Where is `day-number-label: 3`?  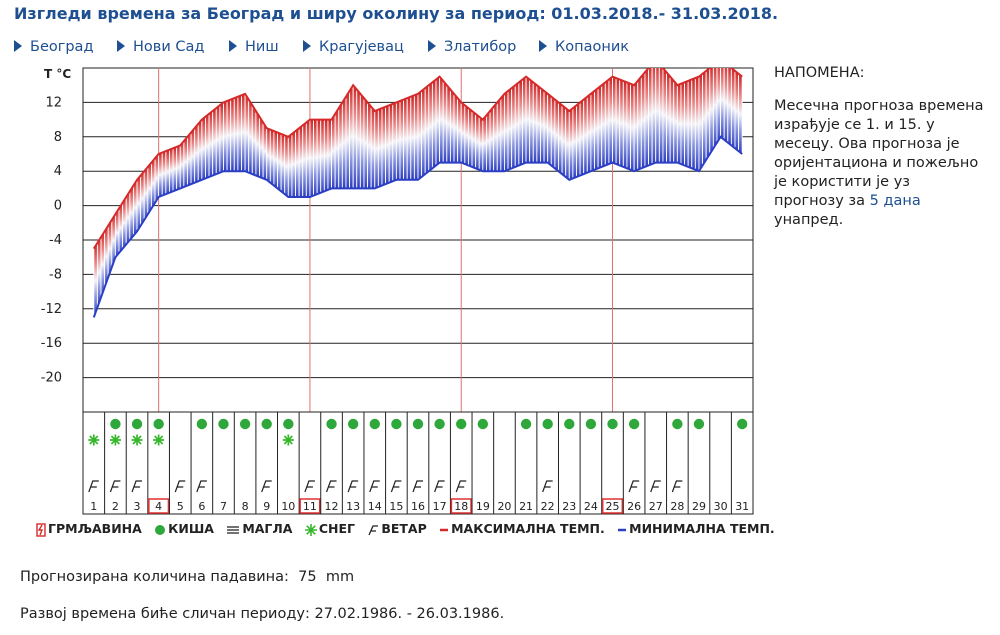
day-number-label: 3 is located at coordinates (137, 506).